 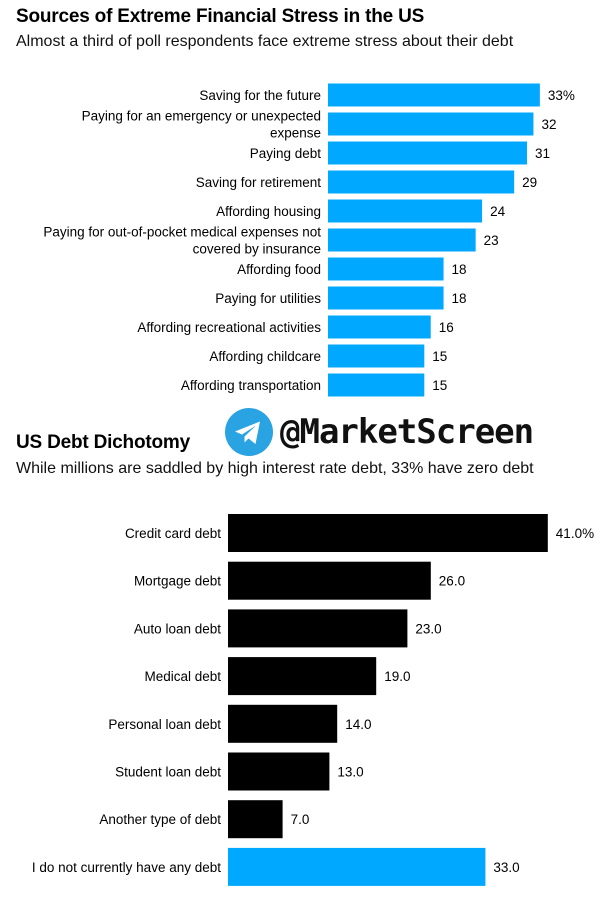 I want to click on chart1-category-label-7: Paying for utilities, so click(x=268, y=298).